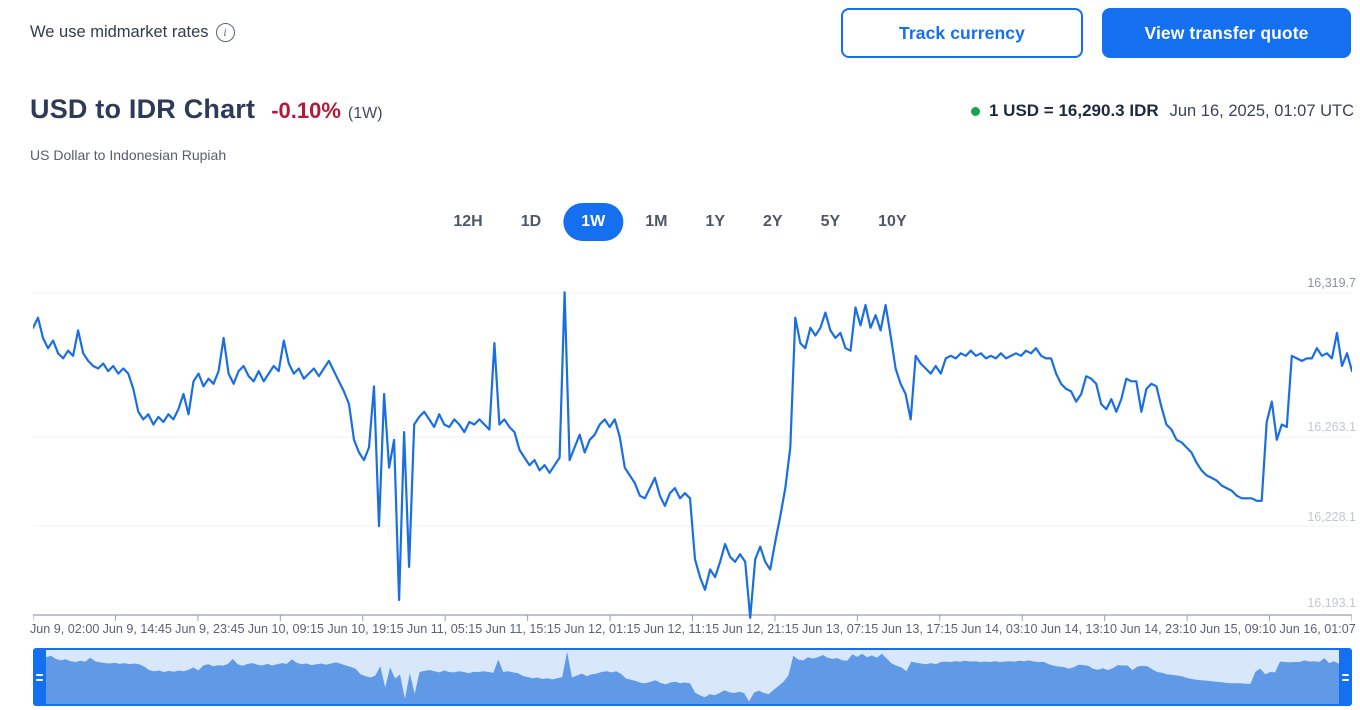 The height and width of the screenshot is (710, 1360). What do you see at coordinates (143, 109) in the screenshot?
I see `page-title: USD to IDR Chart` at bounding box center [143, 109].